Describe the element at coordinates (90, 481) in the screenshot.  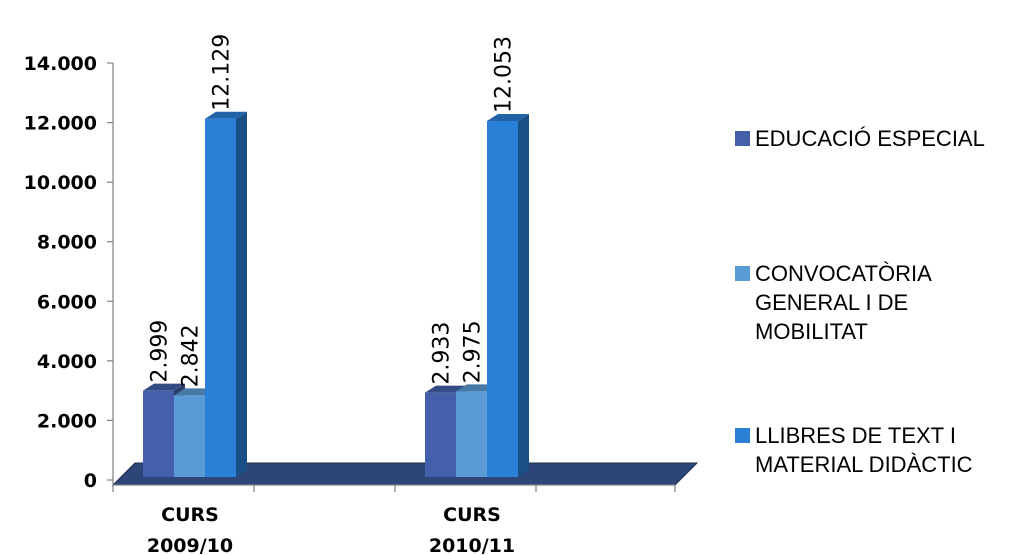
I see `y-tick-label: 0` at that location.